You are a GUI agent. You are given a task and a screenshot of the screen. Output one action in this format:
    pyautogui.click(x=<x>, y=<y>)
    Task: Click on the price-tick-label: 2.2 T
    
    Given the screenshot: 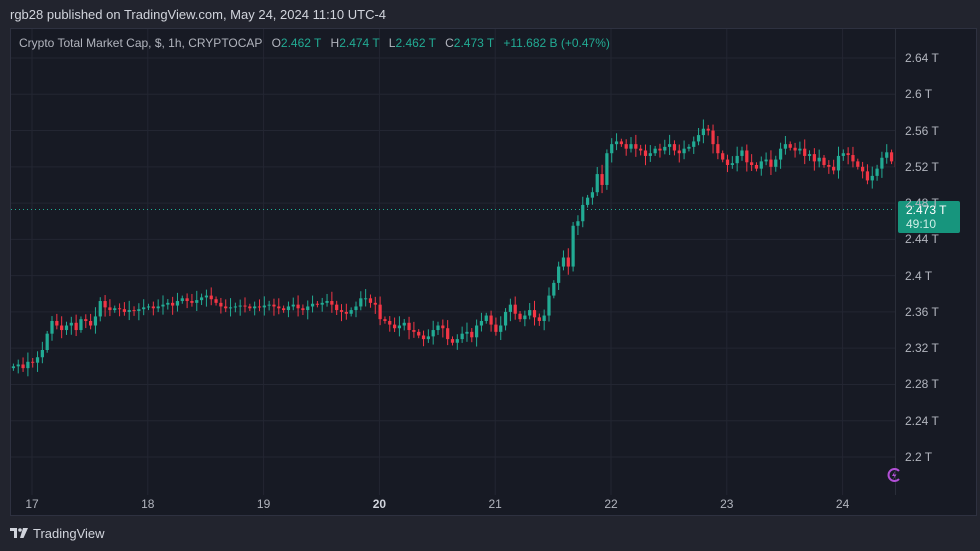 What is the action you would take?
    pyautogui.click(x=919, y=457)
    